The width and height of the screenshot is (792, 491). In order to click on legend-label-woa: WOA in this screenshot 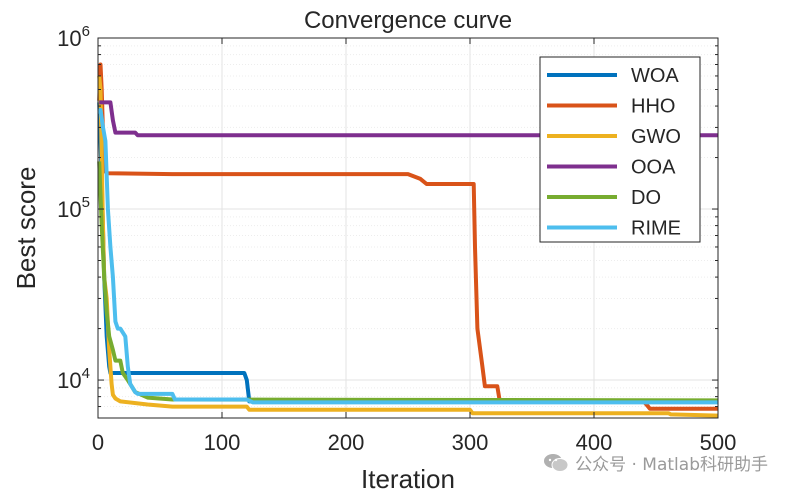, I will do `click(655, 76)`.